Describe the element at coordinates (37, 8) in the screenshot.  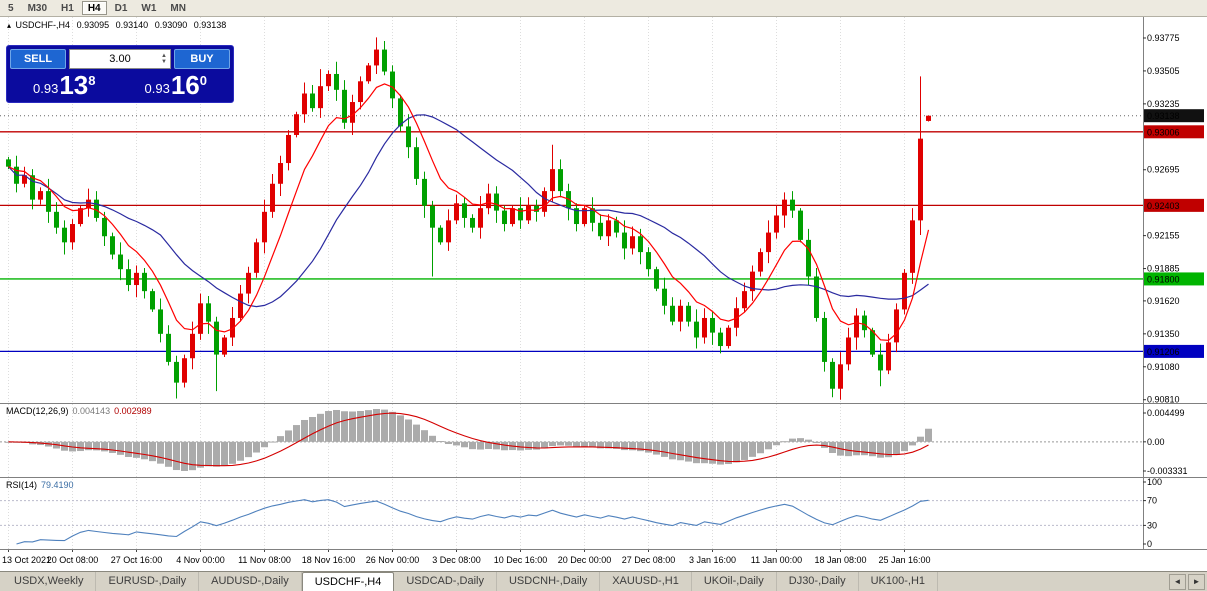
I see `timeframe-button-m30: M30` at that location.